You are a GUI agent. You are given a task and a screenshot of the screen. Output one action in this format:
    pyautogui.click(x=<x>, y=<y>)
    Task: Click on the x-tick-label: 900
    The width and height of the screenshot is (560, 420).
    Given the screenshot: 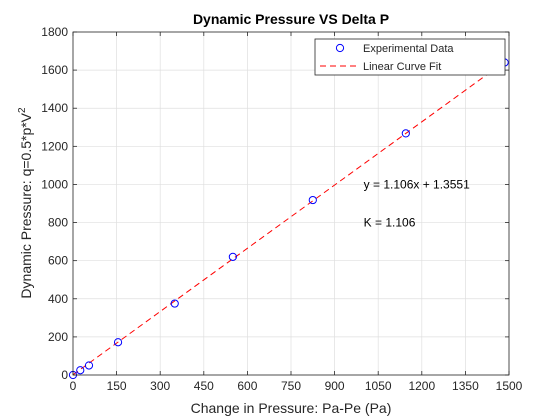 What is the action you would take?
    pyautogui.click(x=335, y=386)
    